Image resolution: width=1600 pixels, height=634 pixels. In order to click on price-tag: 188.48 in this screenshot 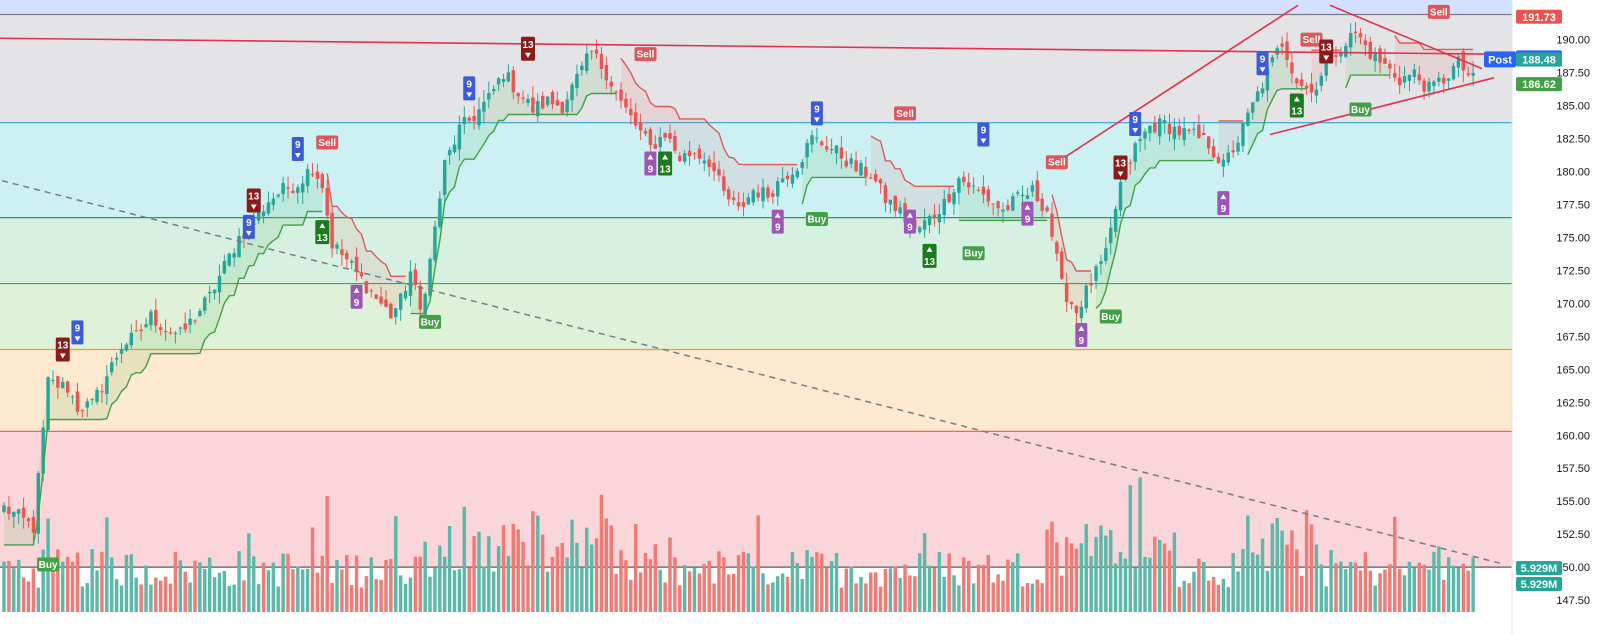, I will do `click(1539, 59)`.